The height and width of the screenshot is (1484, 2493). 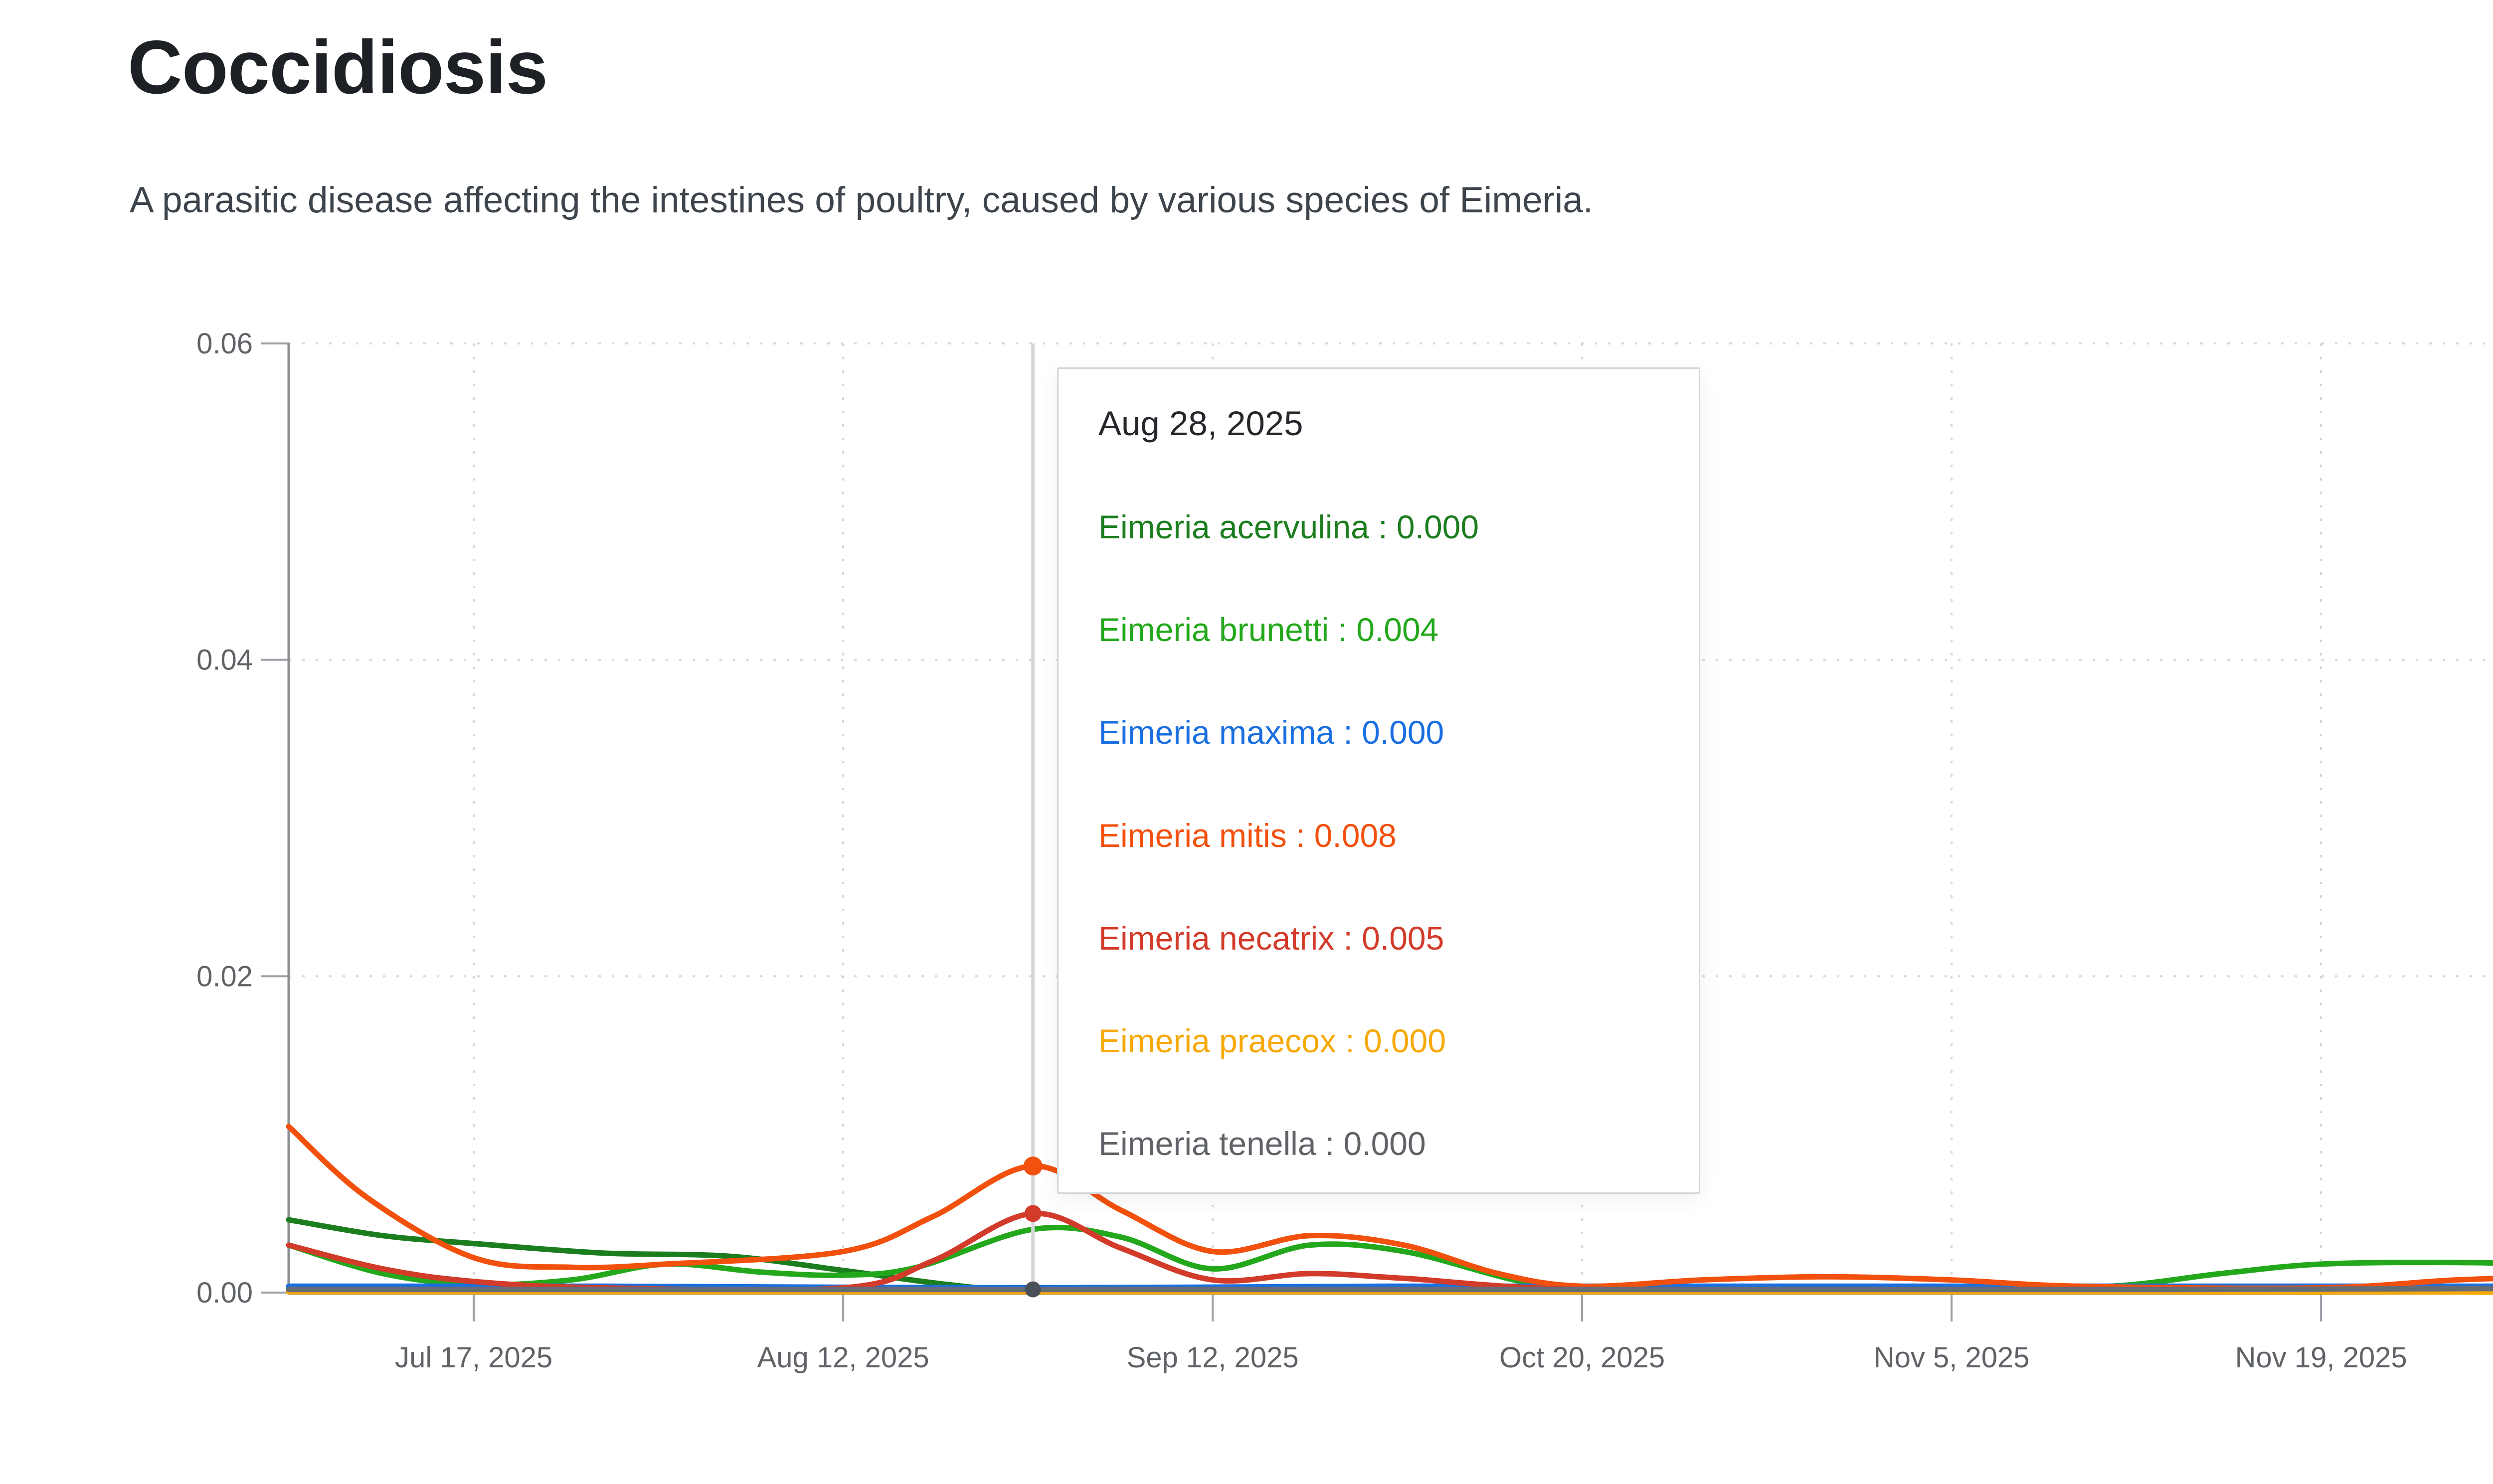 I want to click on y-tick-label-0.06: 0.06, so click(x=225, y=344).